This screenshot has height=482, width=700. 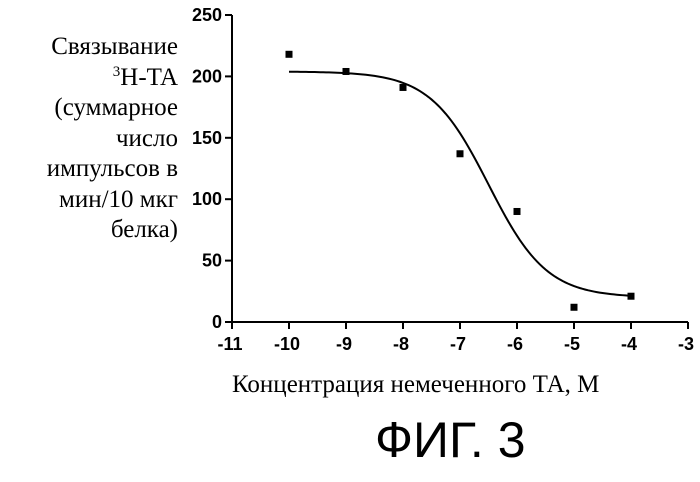 I want to click on y-tick-label: 100, so click(x=207, y=199).